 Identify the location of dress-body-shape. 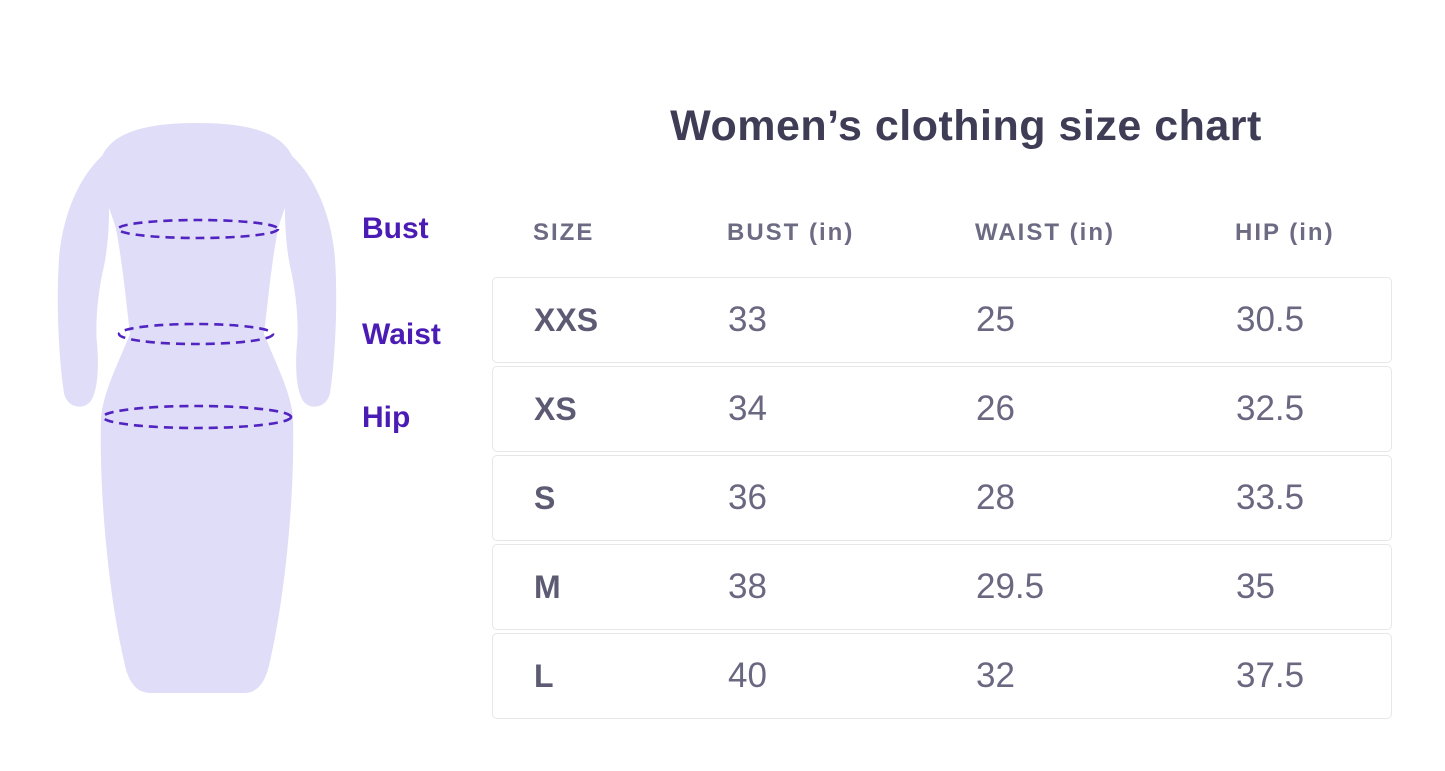
(197, 408).